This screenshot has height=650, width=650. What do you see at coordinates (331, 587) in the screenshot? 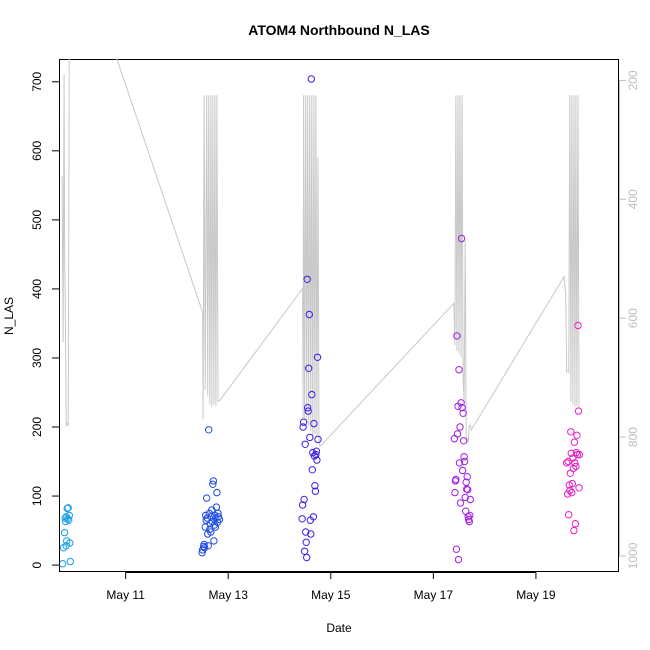
I see `x-axis: May 11 May 13 May 15 May 17 May 19` at bounding box center [331, 587].